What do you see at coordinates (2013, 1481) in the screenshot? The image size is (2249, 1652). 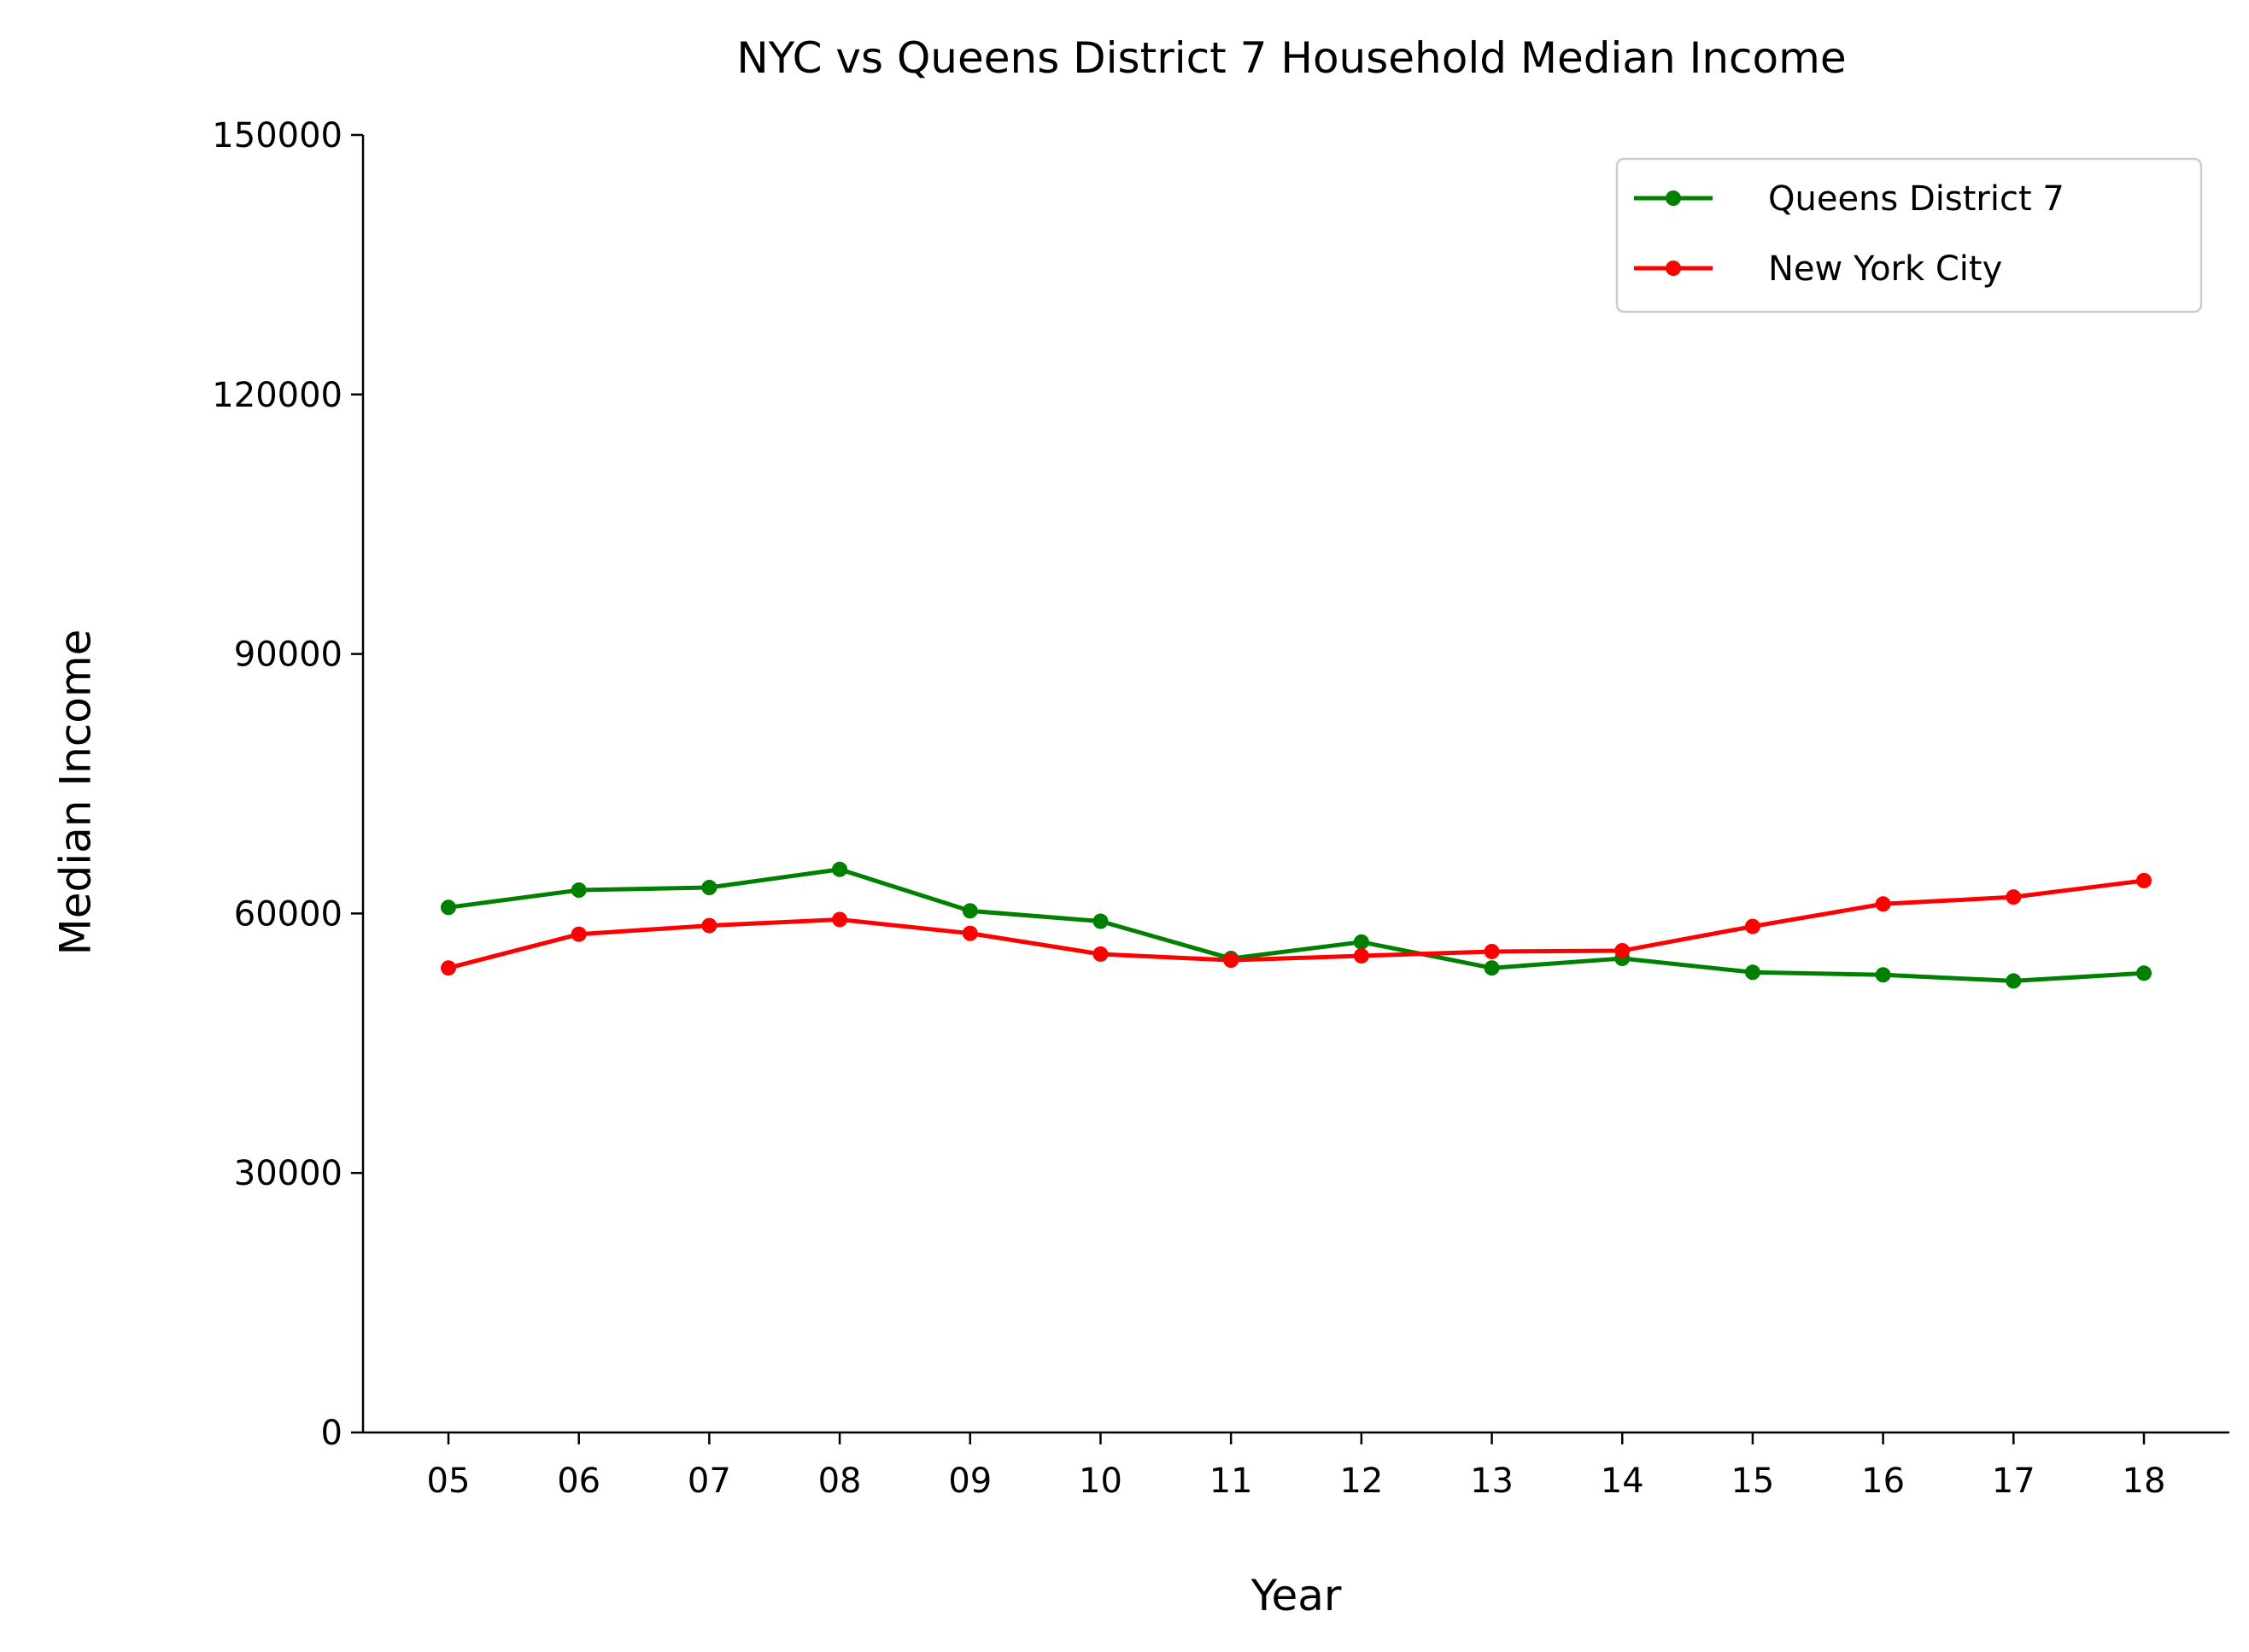 I see `x-tick-label: 17` at bounding box center [2013, 1481].